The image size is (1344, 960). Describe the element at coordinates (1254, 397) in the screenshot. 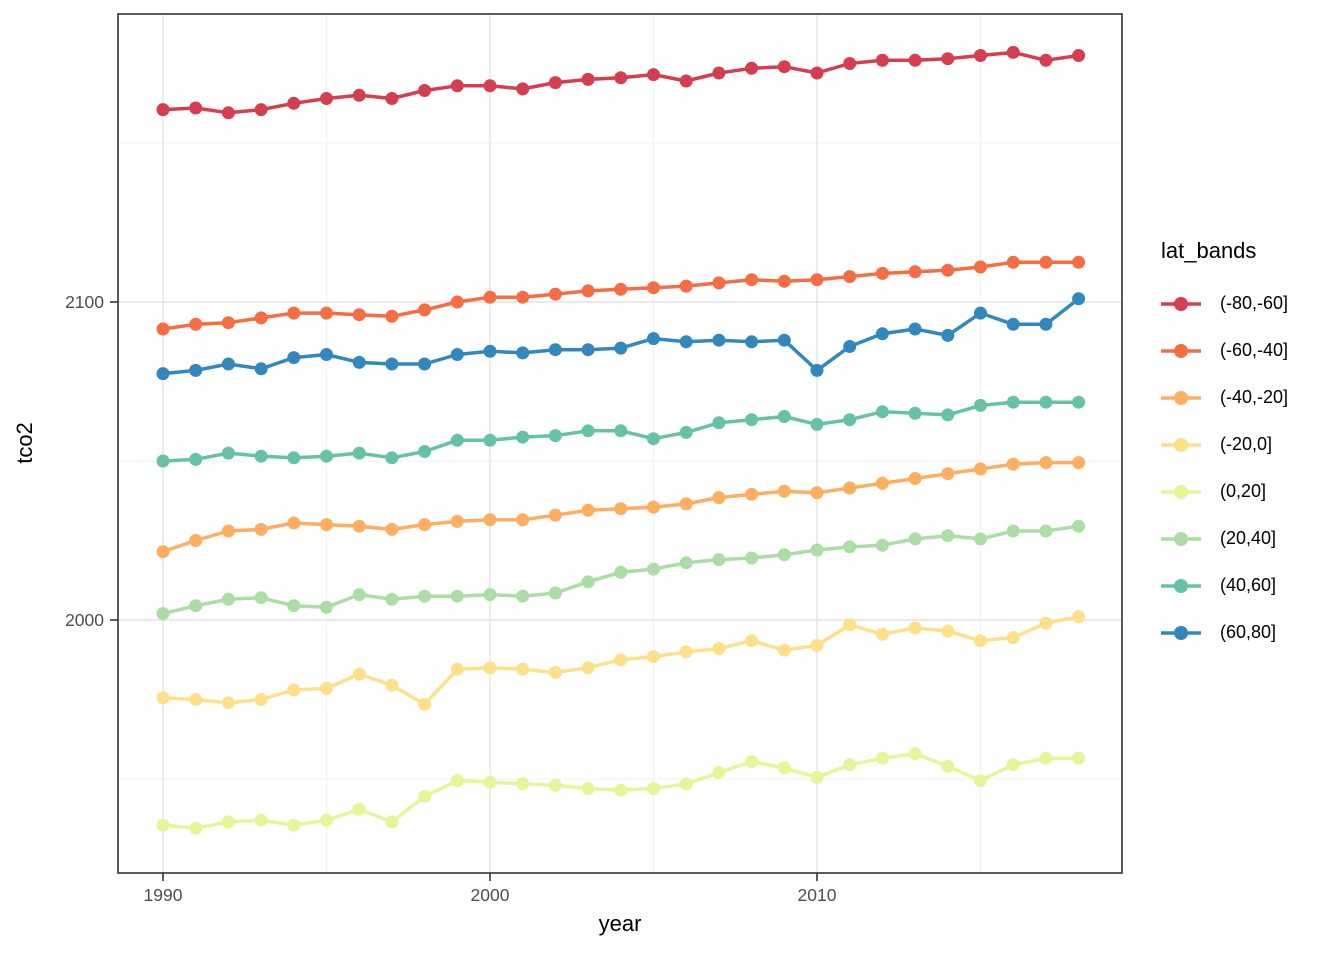

I see `legend-item-label: (-40,-20]` at that location.